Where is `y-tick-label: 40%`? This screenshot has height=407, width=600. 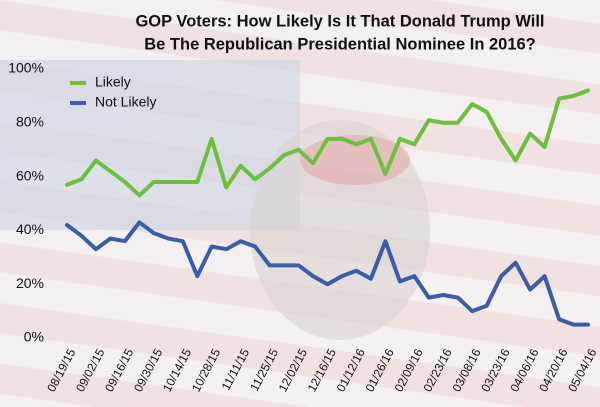
y-tick-label: 40% is located at coordinates (30, 229).